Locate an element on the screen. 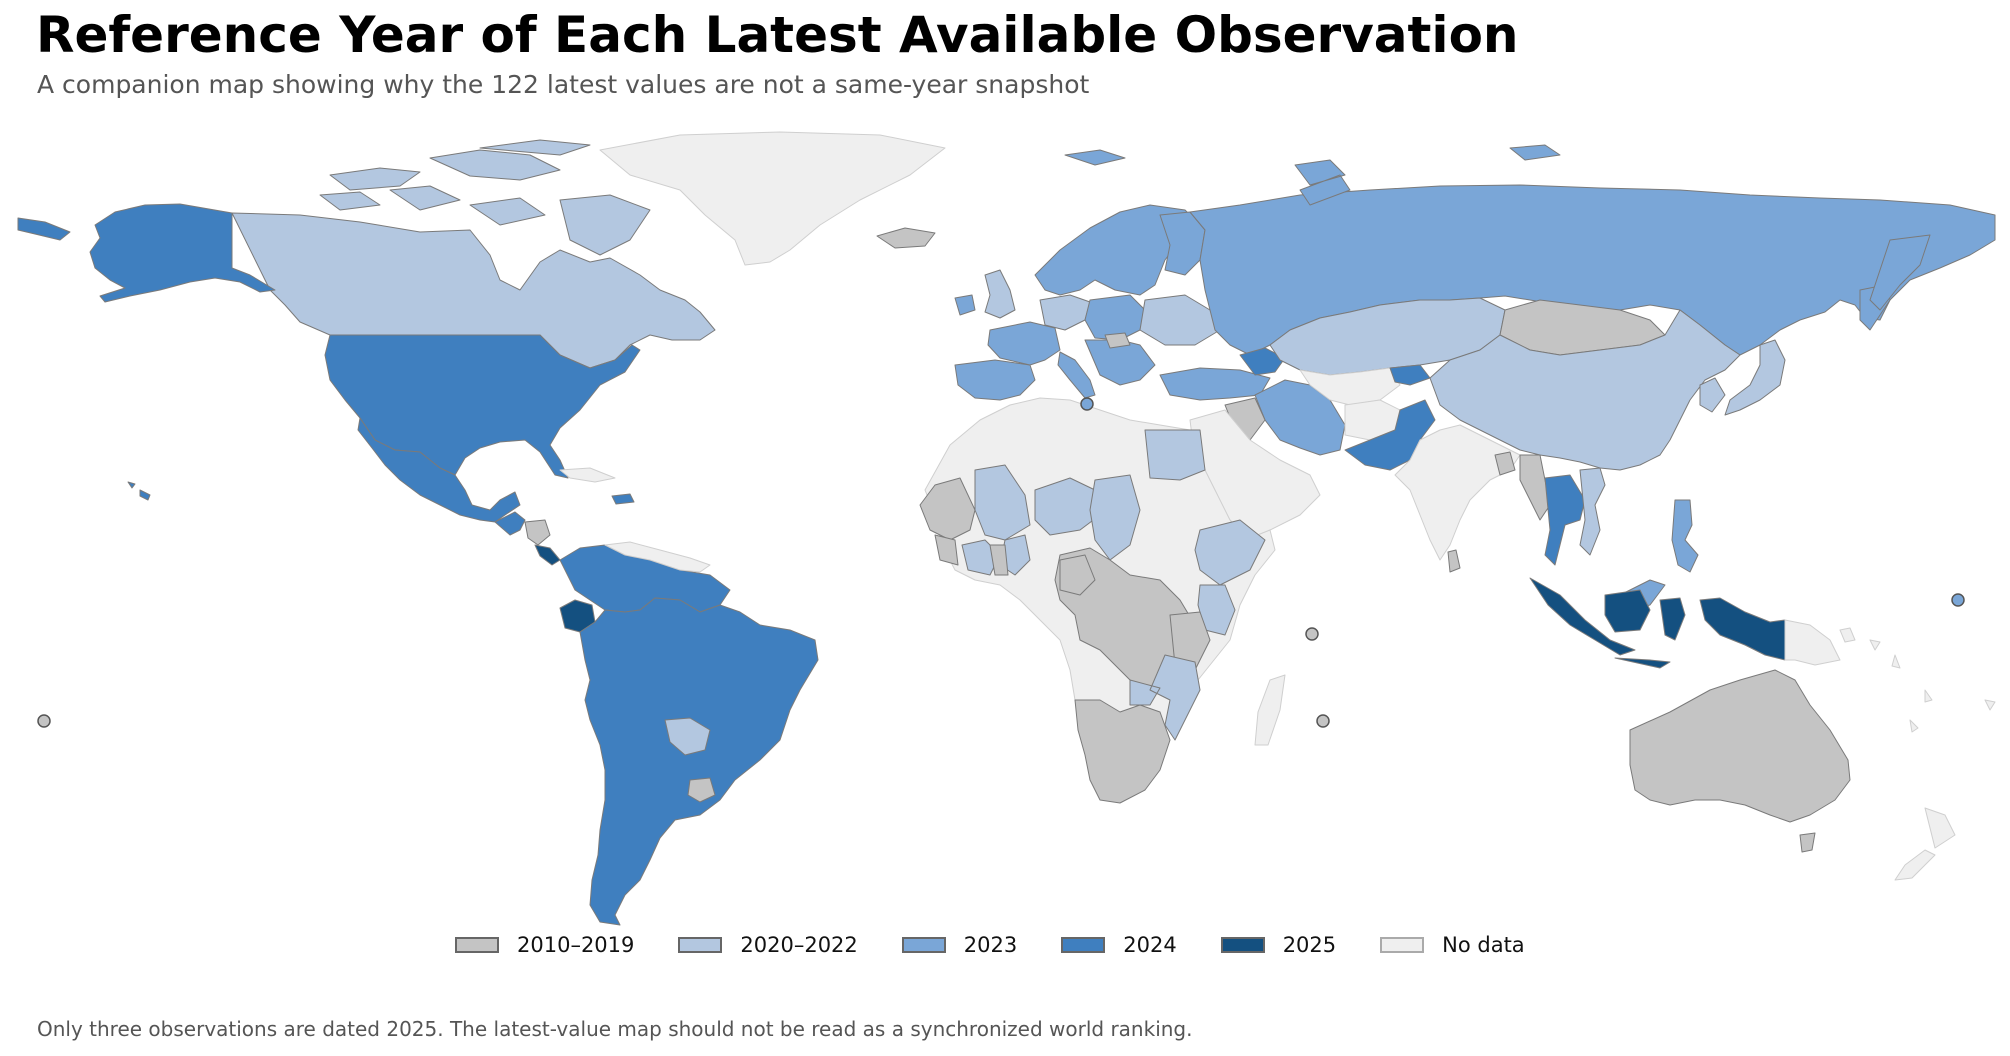 This screenshot has width=2010, height=1056. region-central-europe is located at coordinates (1065, 312).